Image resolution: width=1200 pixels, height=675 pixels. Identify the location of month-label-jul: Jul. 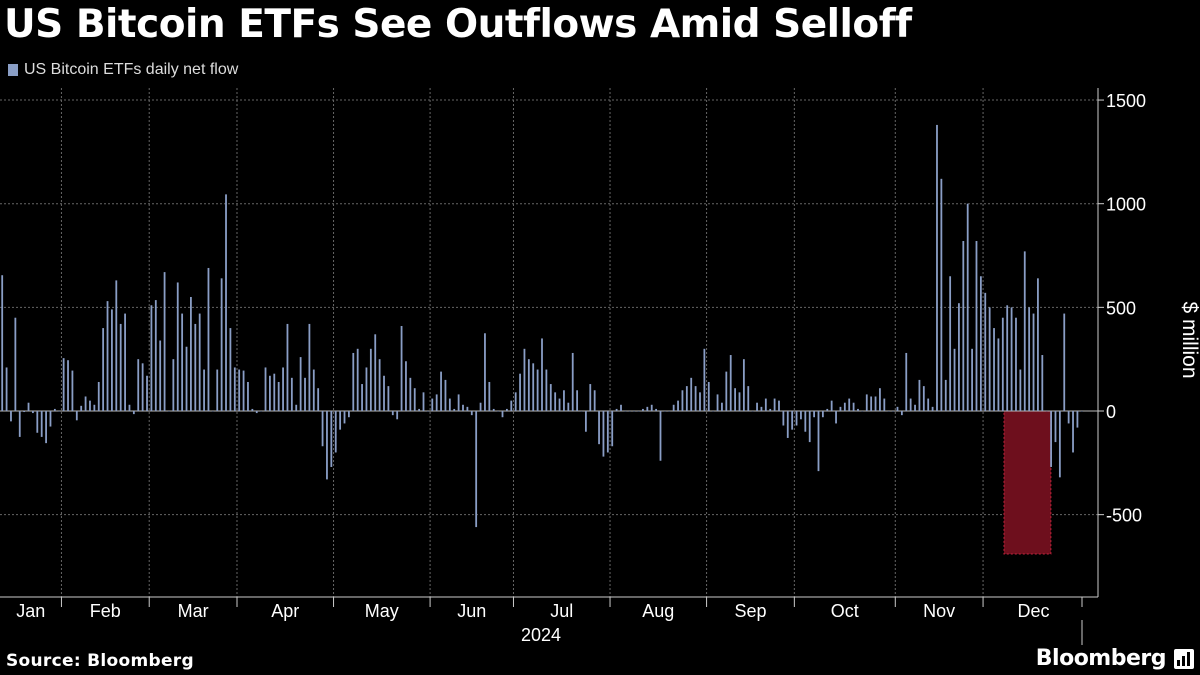
(561, 611).